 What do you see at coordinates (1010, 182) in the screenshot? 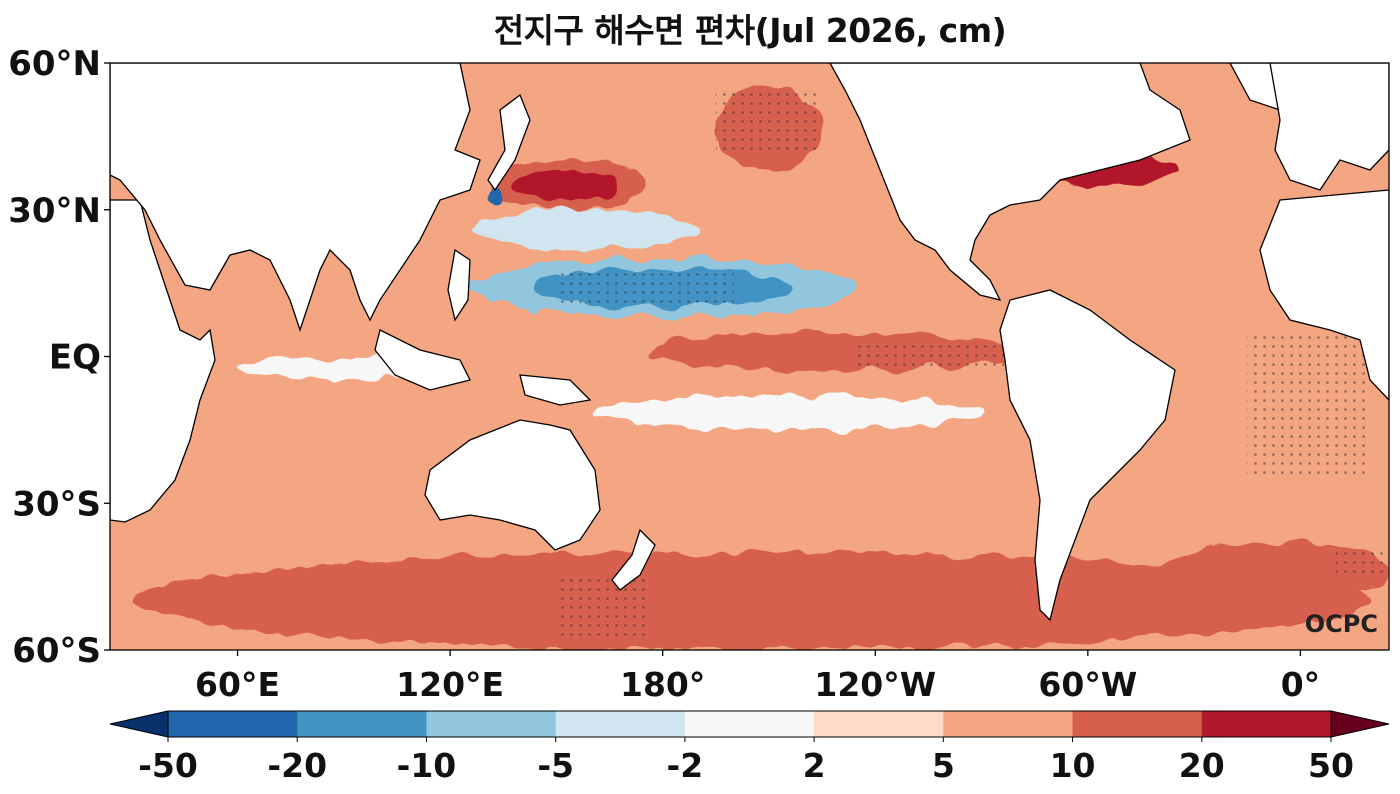
I see `north-america-land` at bounding box center [1010, 182].